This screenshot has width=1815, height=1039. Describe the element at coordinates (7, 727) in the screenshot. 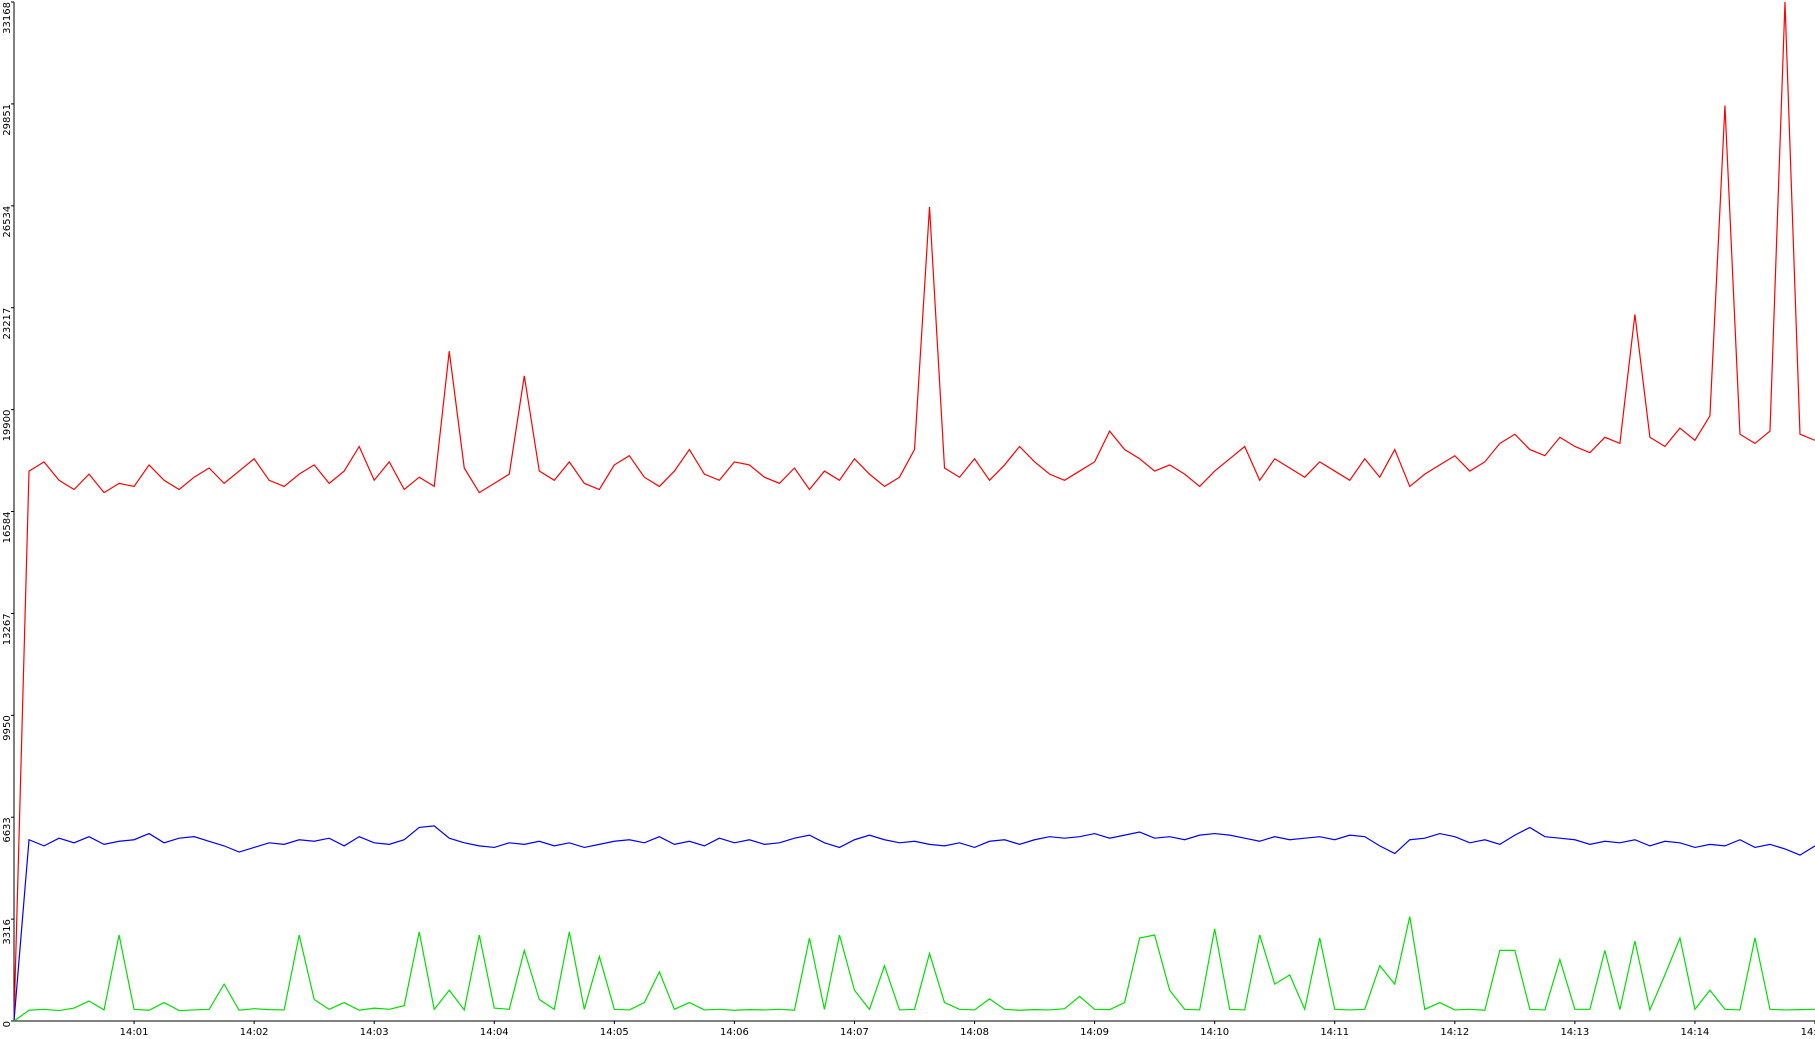

I see `y-tick-label: 9950` at that location.